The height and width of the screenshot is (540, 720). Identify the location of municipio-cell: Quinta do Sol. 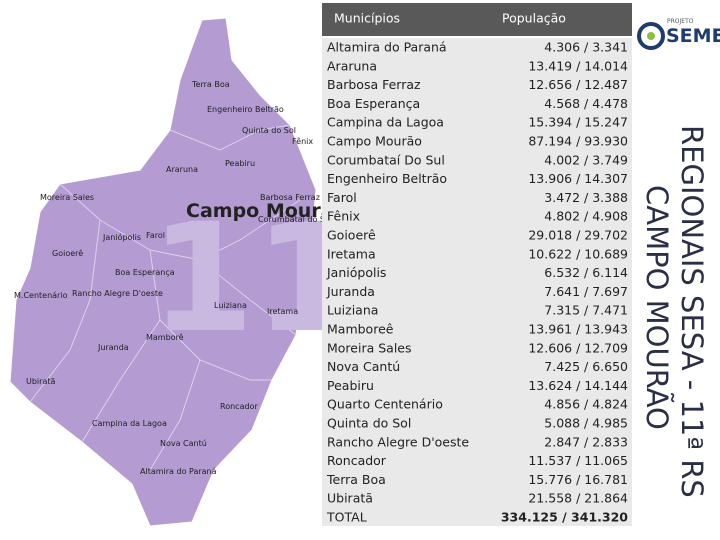
(369, 423).